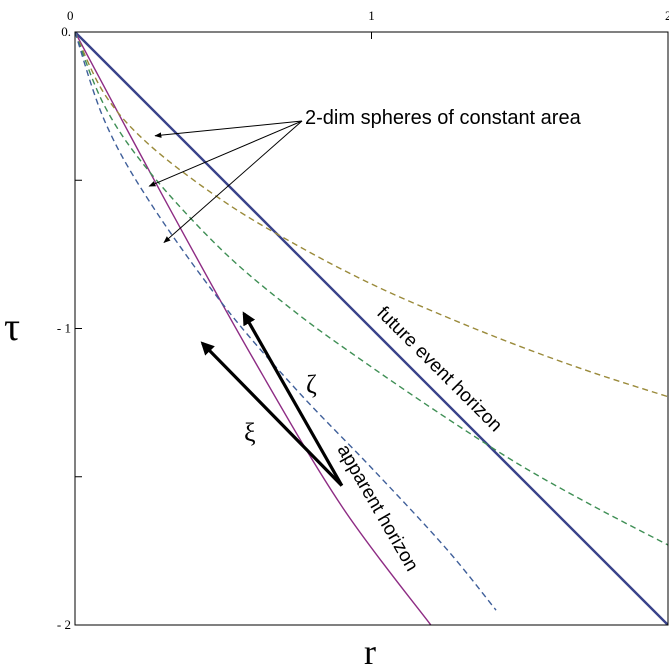 The height and width of the screenshot is (666, 669). Describe the element at coordinates (70, 15) in the screenshot. I see `x-tick-label-0: 0` at that location.